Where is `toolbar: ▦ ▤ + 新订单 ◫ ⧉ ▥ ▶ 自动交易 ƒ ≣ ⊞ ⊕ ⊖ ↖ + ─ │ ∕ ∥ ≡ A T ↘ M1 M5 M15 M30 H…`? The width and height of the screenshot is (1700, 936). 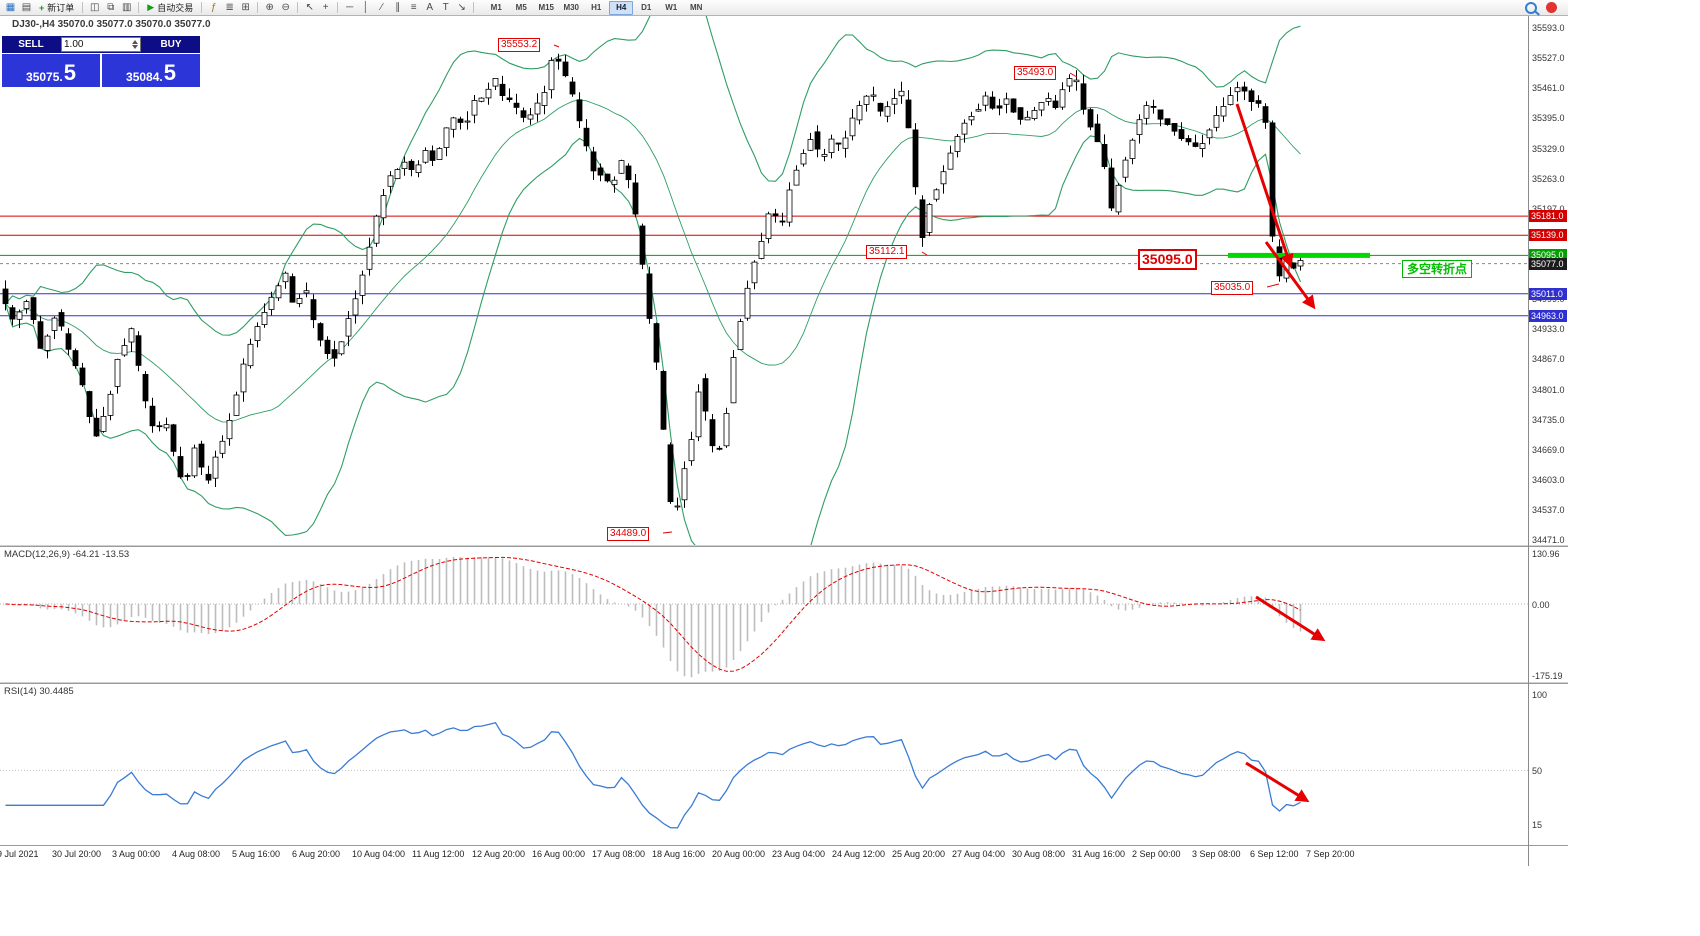 toolbar: ▦ ▤ + 新订单 ◫ ⧉ ▥ ▶ 自动交易 ƒ ≣ ⊞ ⊕ ⊖ ↖ + ─ │ ∕ ∥ ≡ A T ↘ M1 M5 M15 M30 H… is located at coordinates (784, 8).